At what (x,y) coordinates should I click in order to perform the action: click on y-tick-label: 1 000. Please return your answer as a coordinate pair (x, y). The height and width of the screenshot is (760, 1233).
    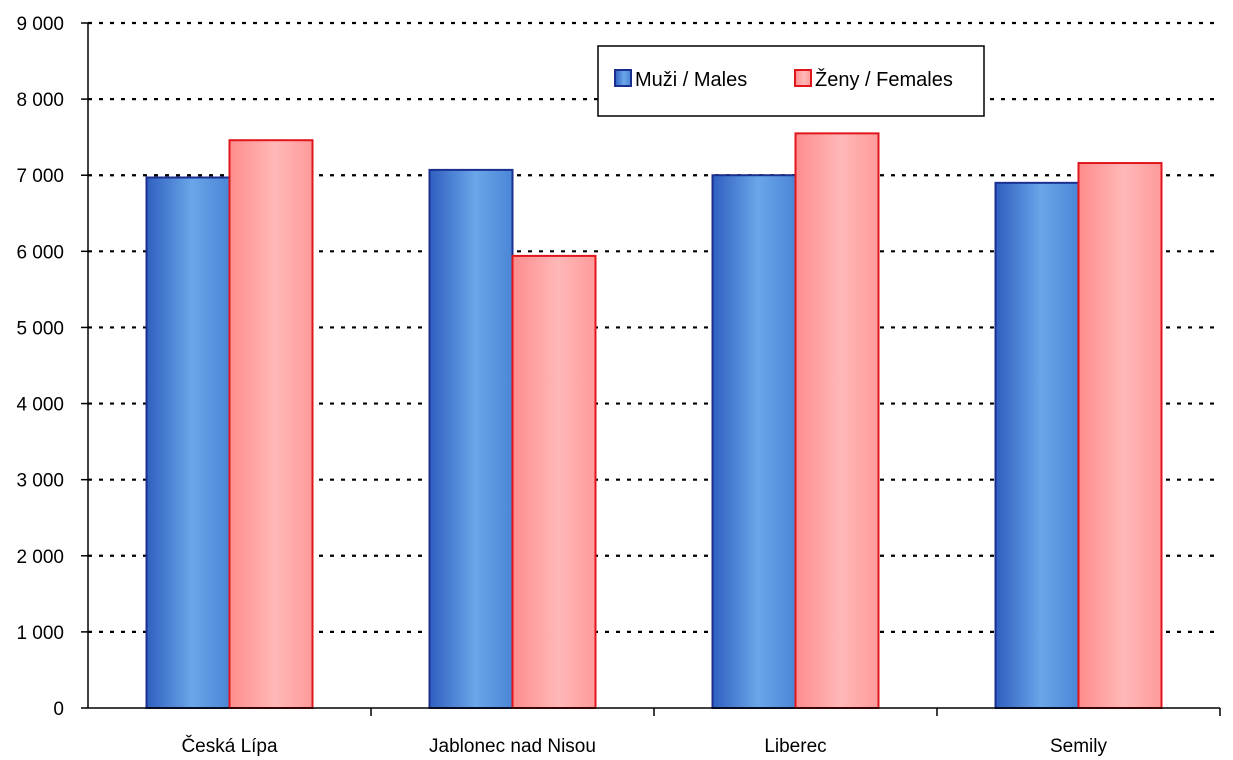
    Looking at the image, I should click on (40, 633).